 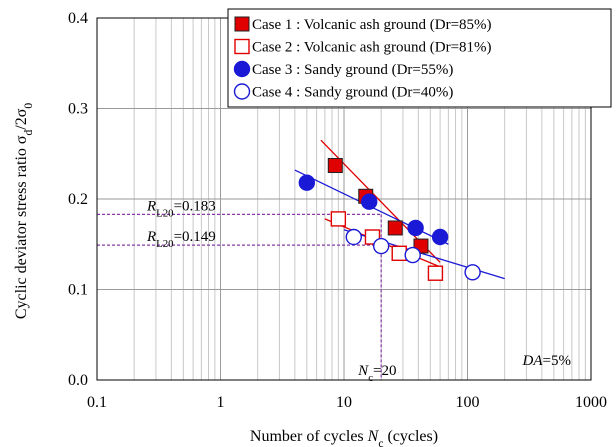 I want to click on annotation-text-nc: Nc=20, so click(x=376, y=373).